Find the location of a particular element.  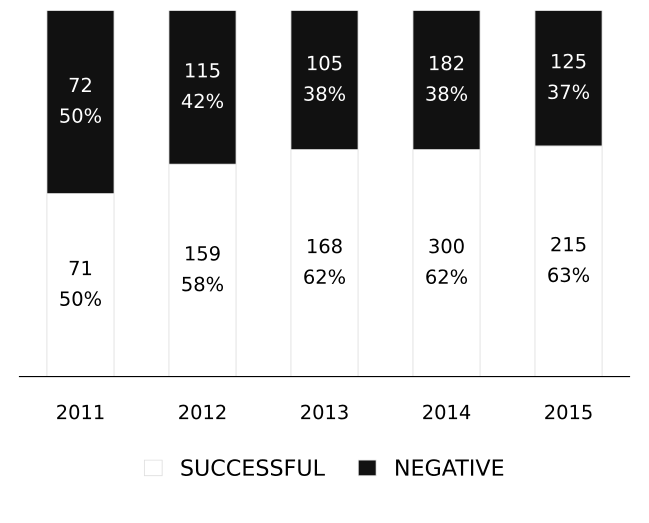

data-label: 115 42% is located at coordinates (203, 85).